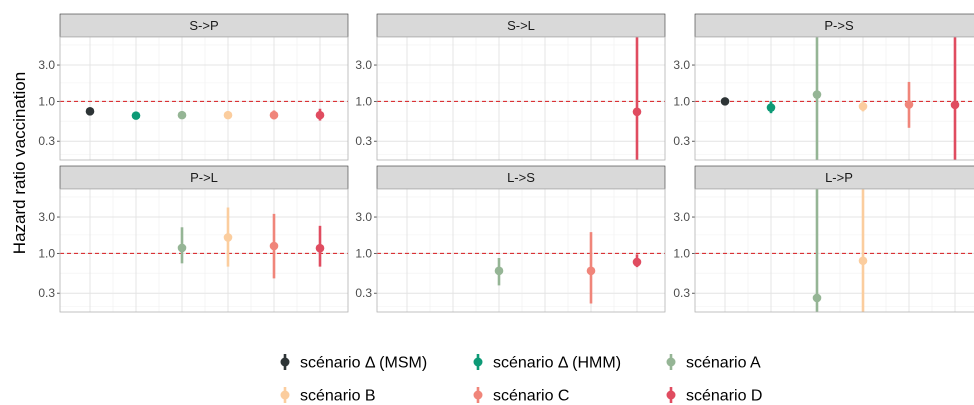 This screenshot has height=405, width=974. Describe the element at coordinates (19, 163) in the screenshot. I see `y-axis-title: Hazard ratio vaccination` at that location.